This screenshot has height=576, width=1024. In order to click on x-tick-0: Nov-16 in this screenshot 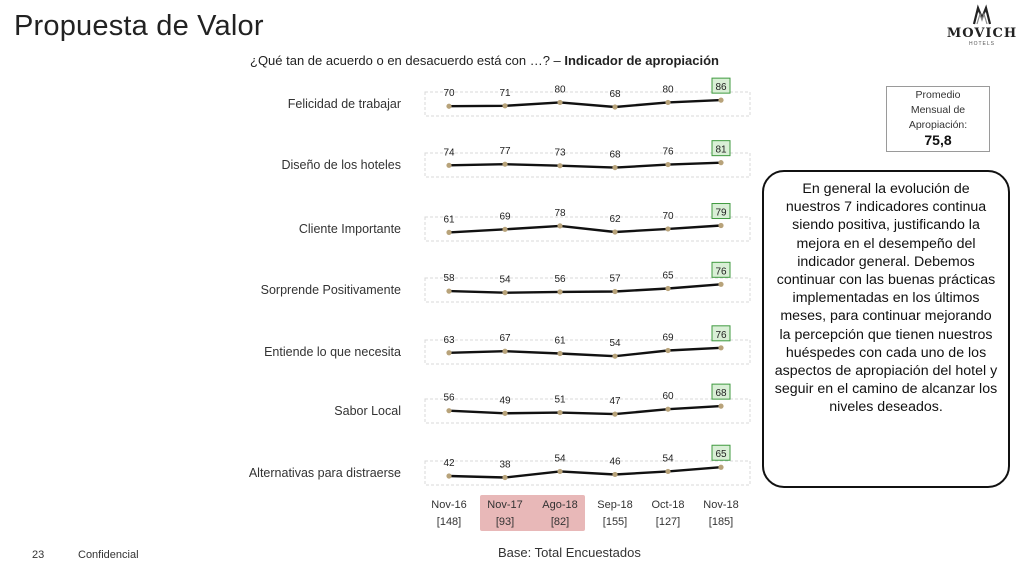, I will do `click(448, 505)`.